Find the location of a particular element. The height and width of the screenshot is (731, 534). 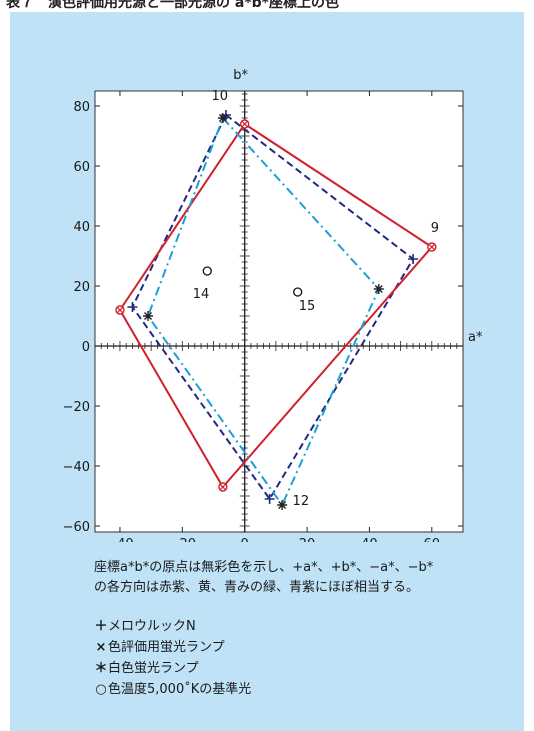

x-tick-label: 60 is located at coordinates (432, 539).